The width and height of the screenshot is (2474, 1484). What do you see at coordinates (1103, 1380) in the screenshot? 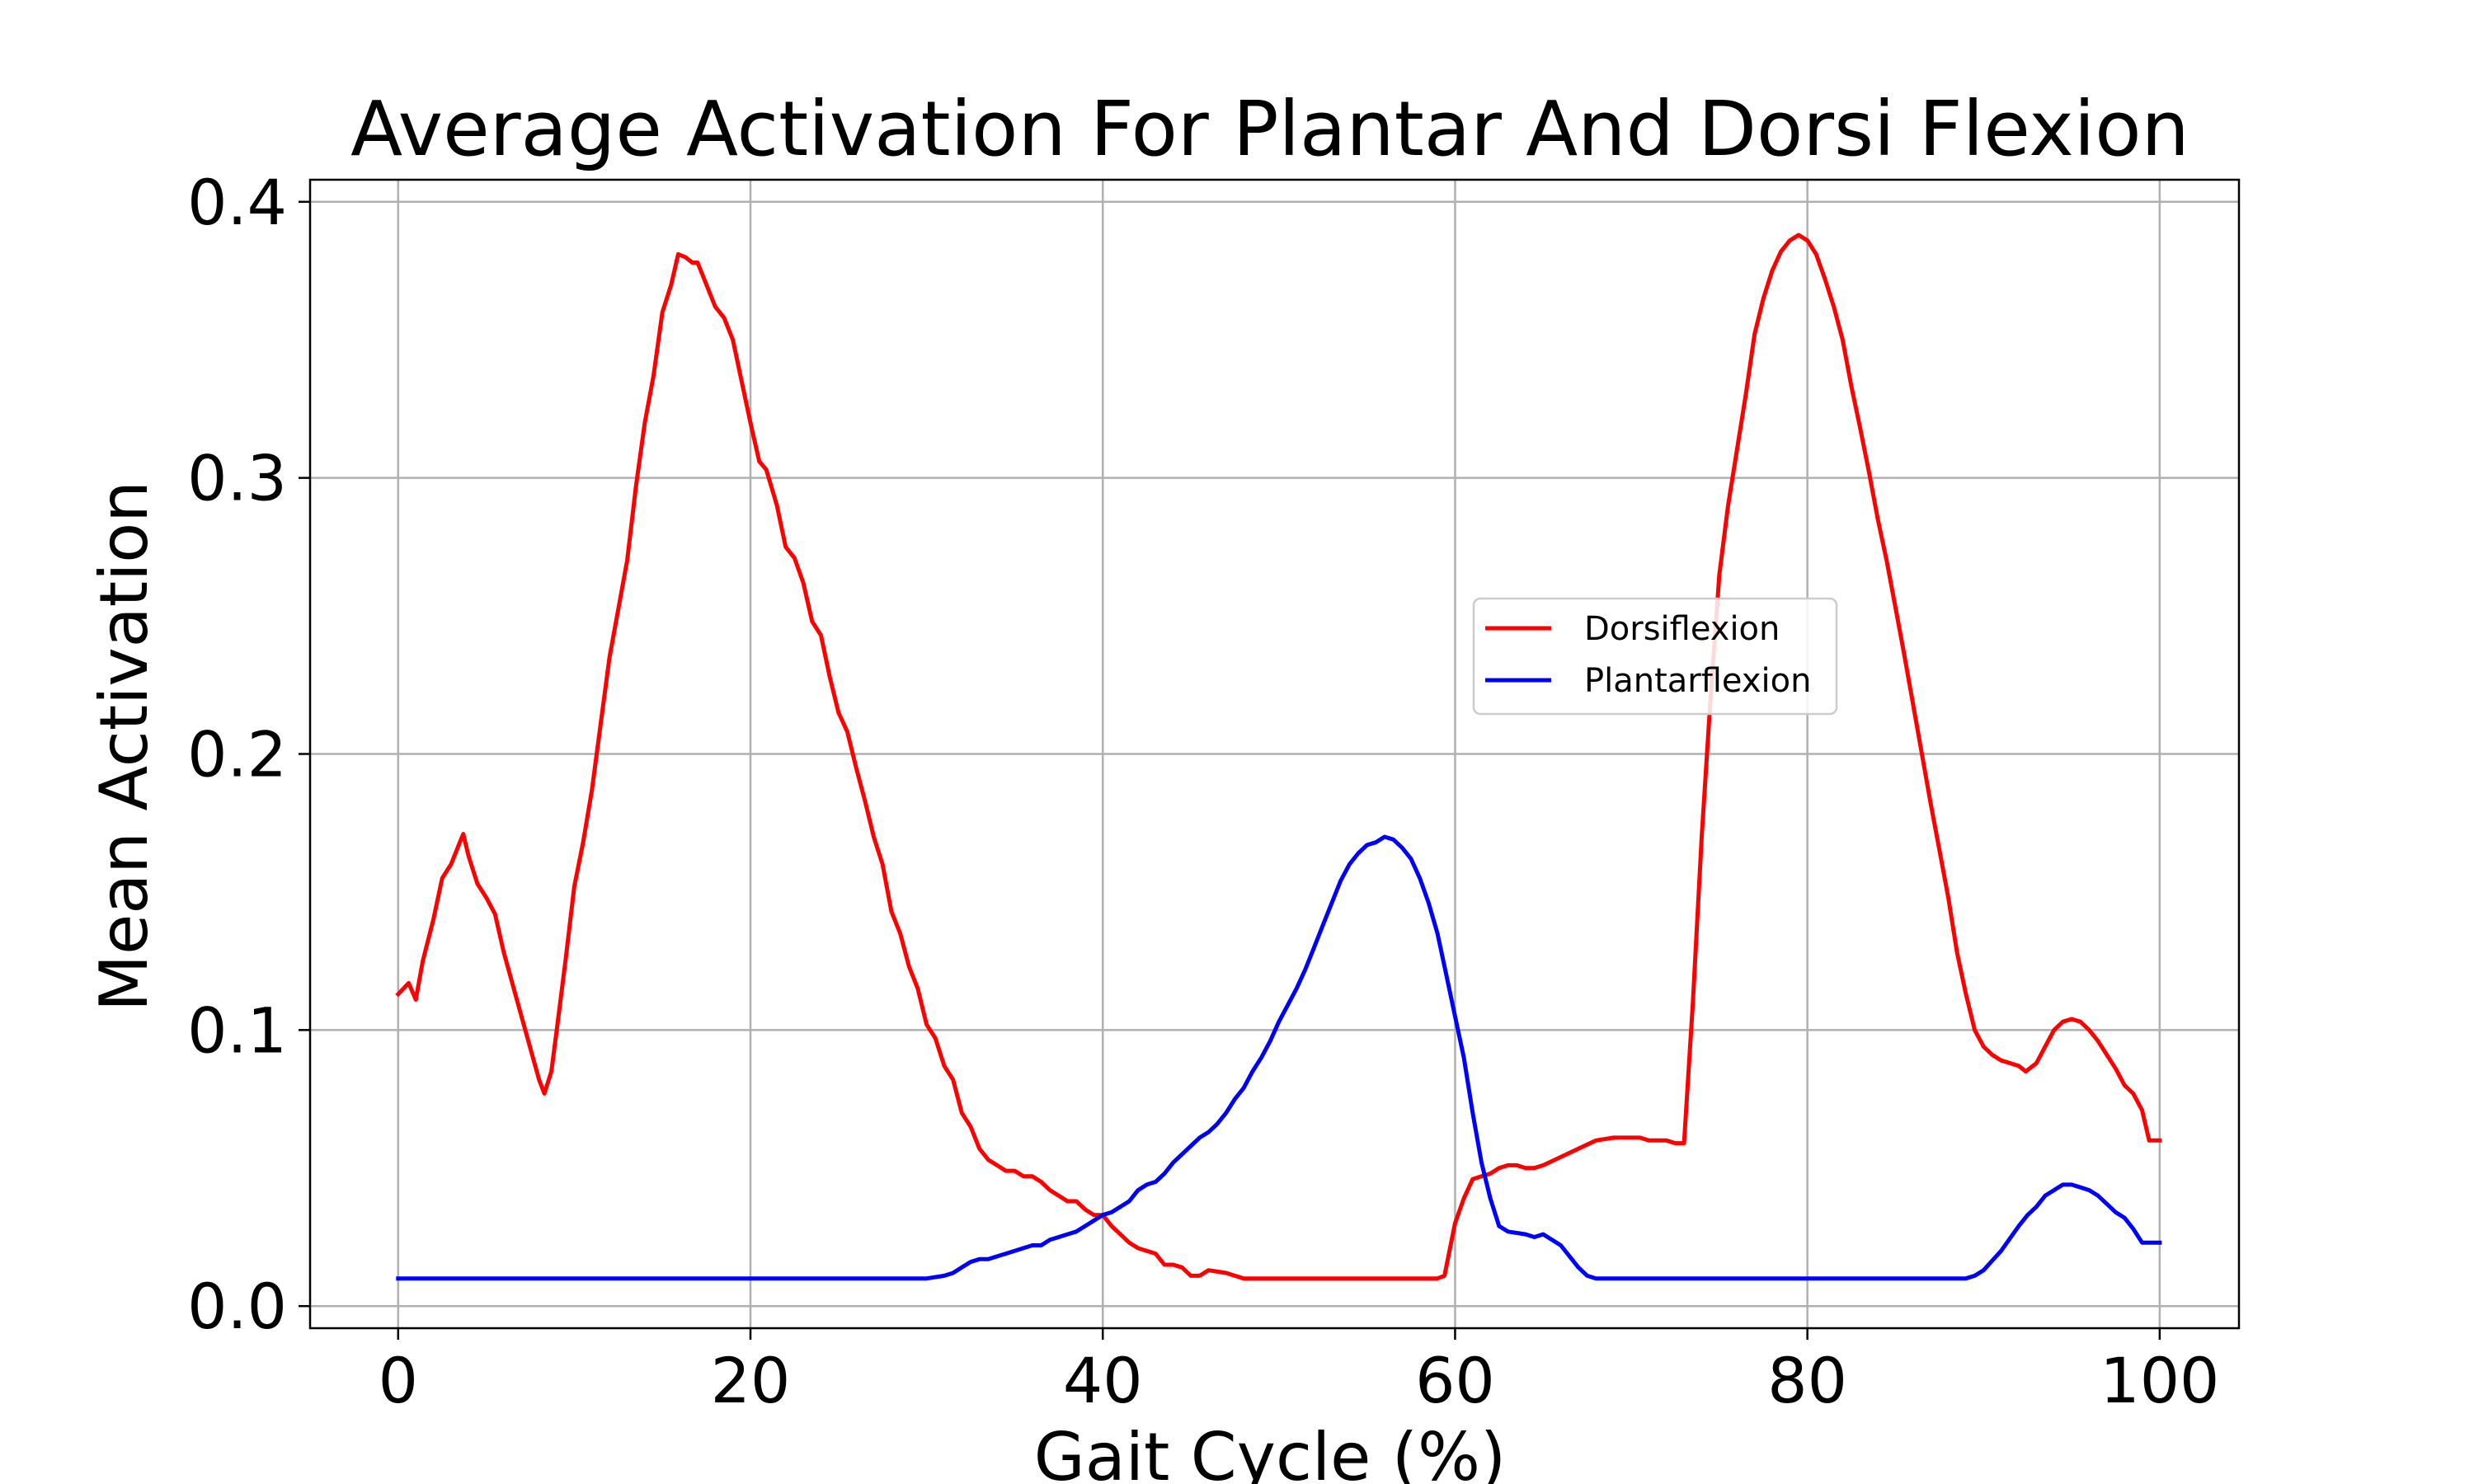
I see `x-tick-label: 40` at bounding box center [1103, 1380].